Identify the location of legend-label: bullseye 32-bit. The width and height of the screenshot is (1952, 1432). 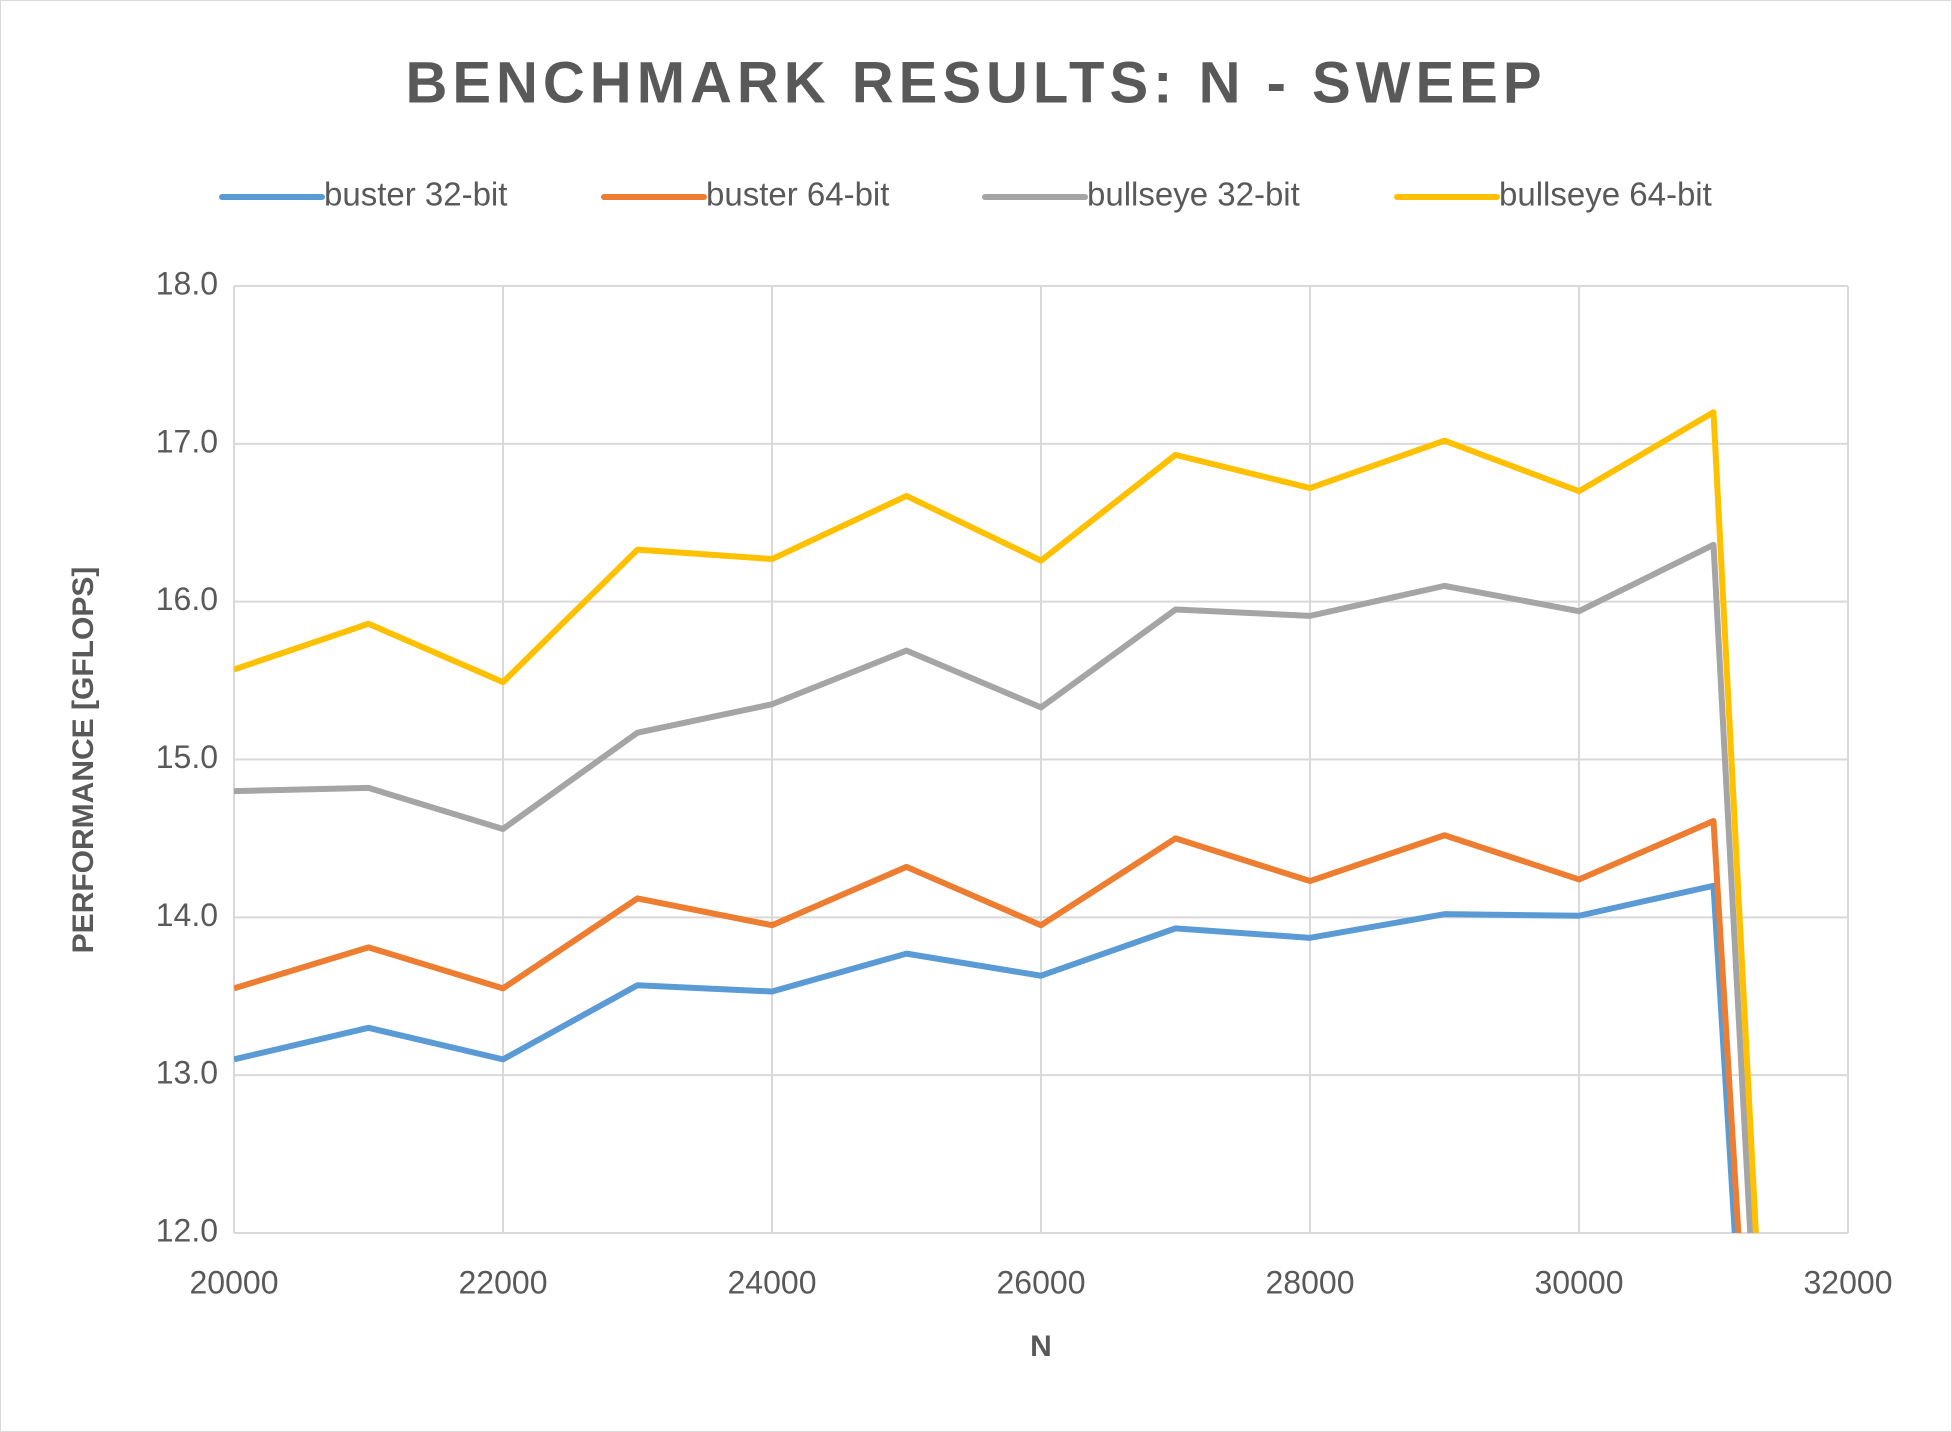
(1193, 194).